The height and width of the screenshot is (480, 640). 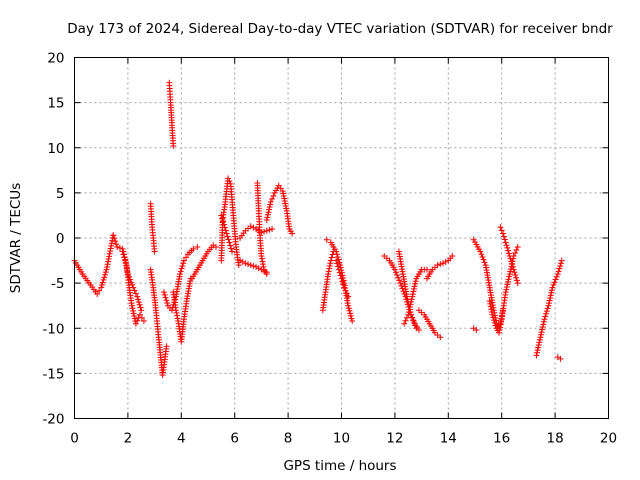 I want to click on y-tick-label: 0, so click(x=60, y=239).